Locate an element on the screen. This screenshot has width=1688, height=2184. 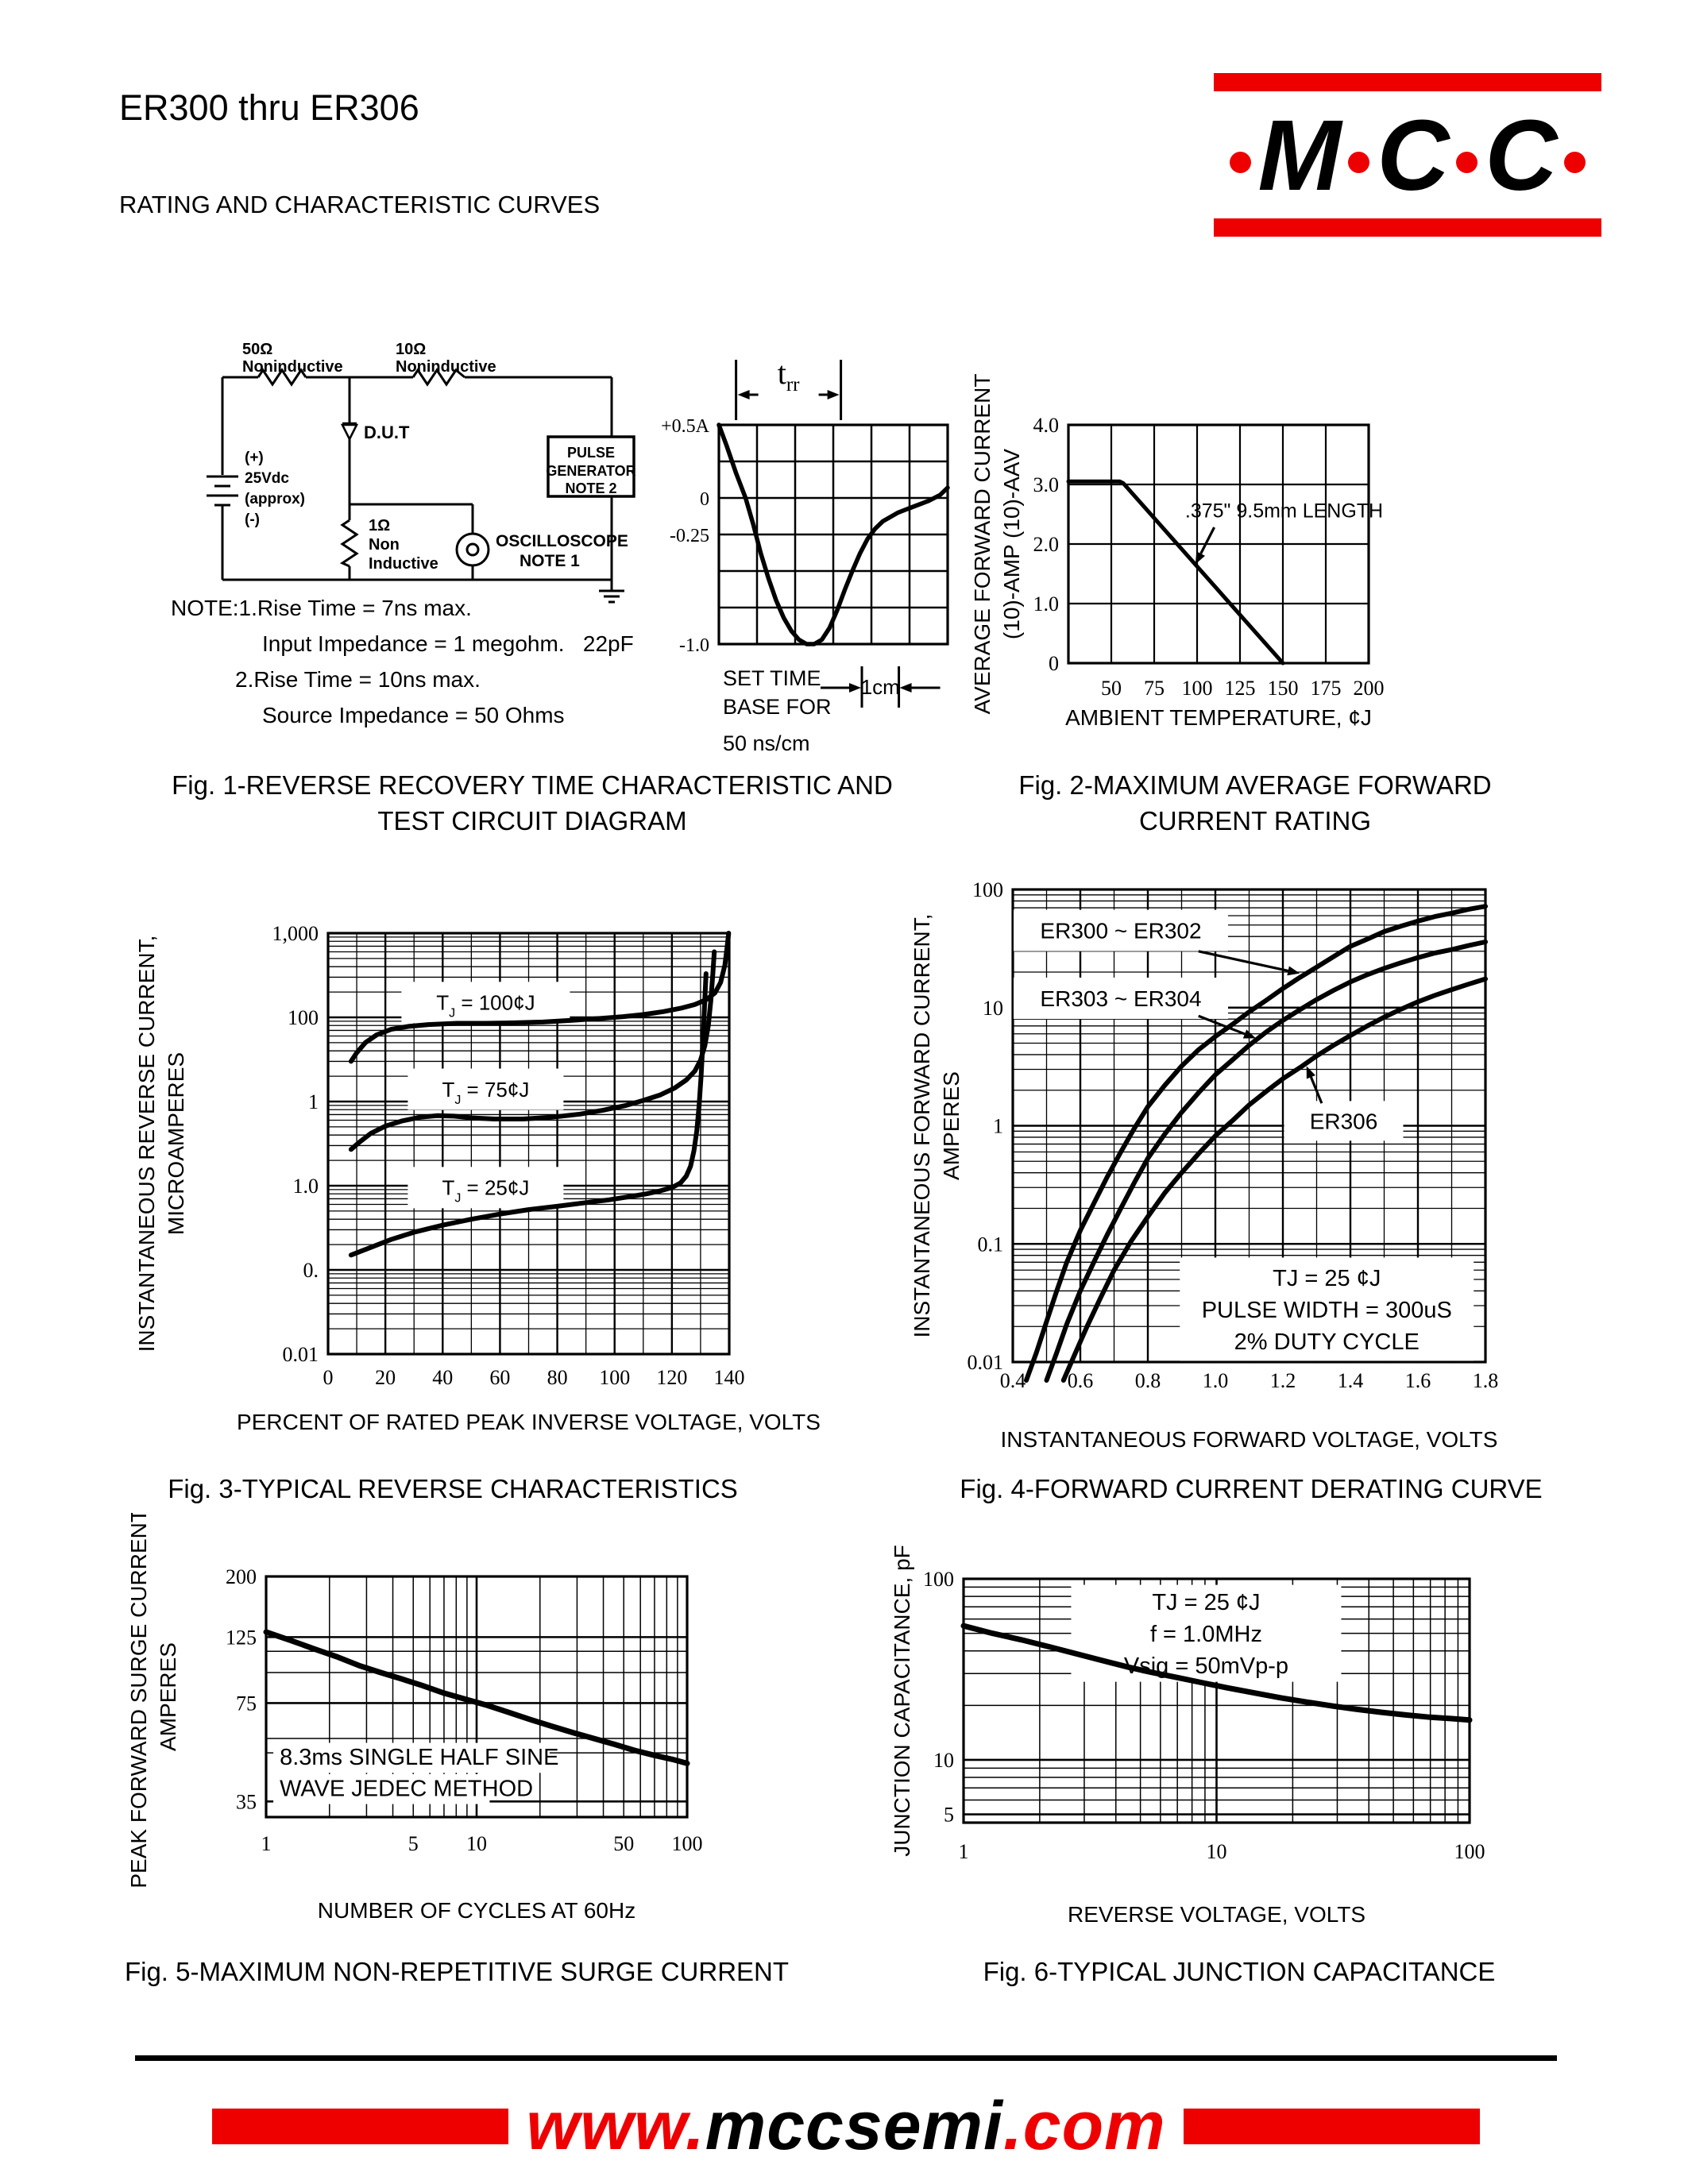
oscilloscope-label: OSCILLOSCOPE is located at coordinates (562, 541).